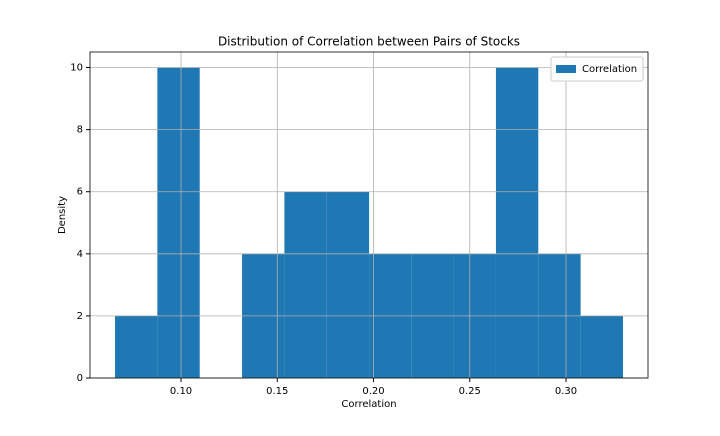 Image resolution: width=720 pixels, height=436 pixels. Describe the element at coordinates (80, 254) in the screenshot. I see `y-tick-label: 4` at that location.